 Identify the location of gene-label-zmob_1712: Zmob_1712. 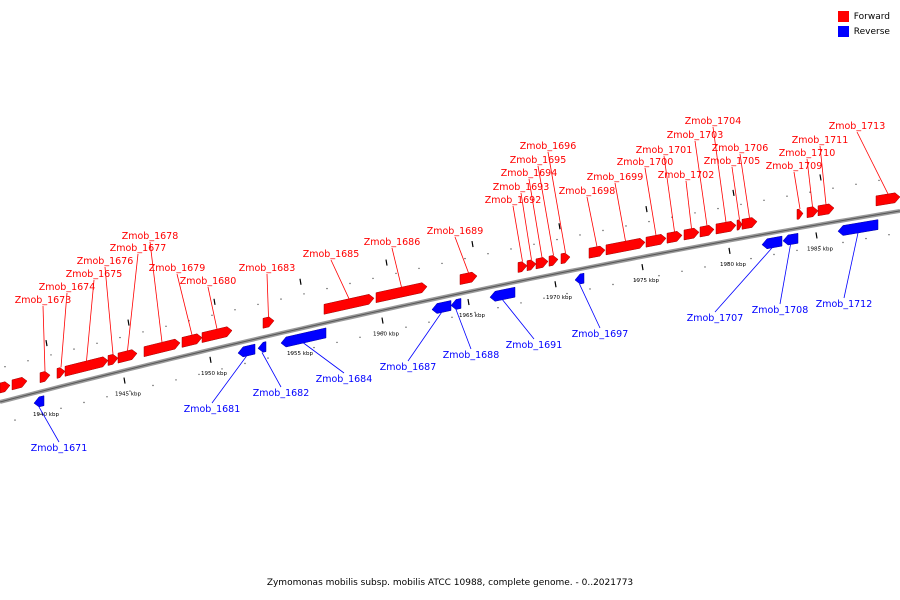
(844, 304).